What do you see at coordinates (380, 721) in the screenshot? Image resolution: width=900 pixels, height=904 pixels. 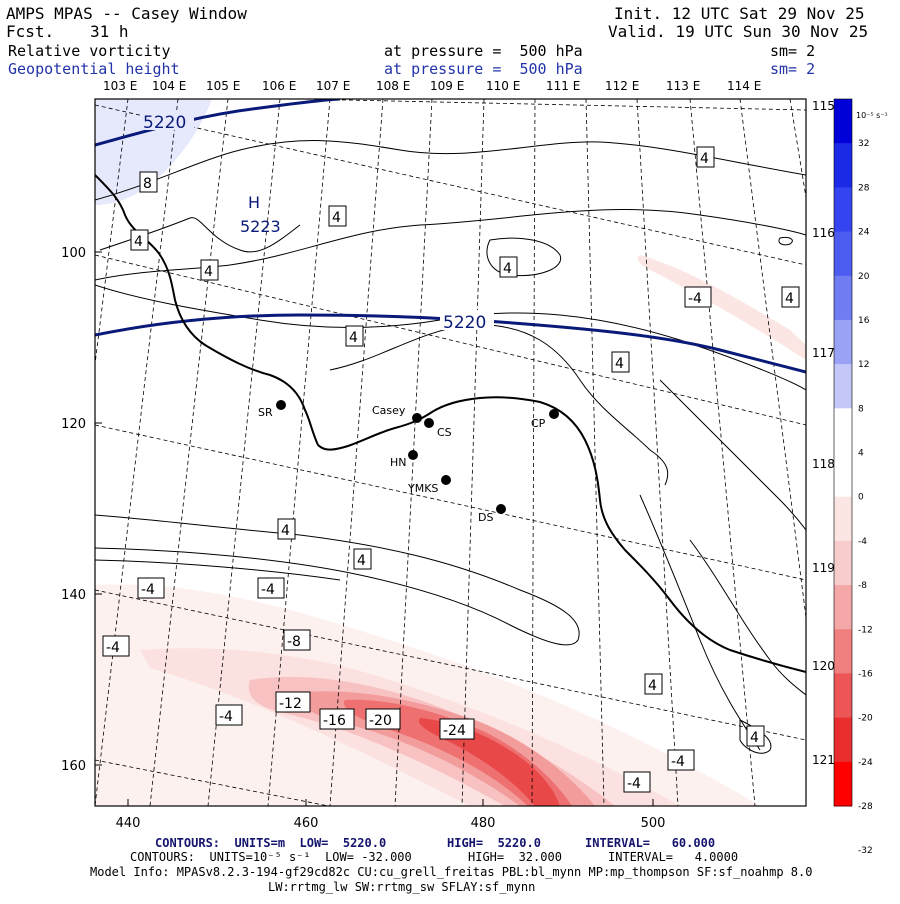 I see `svg-text: -20` at bounding box center [380, 721].